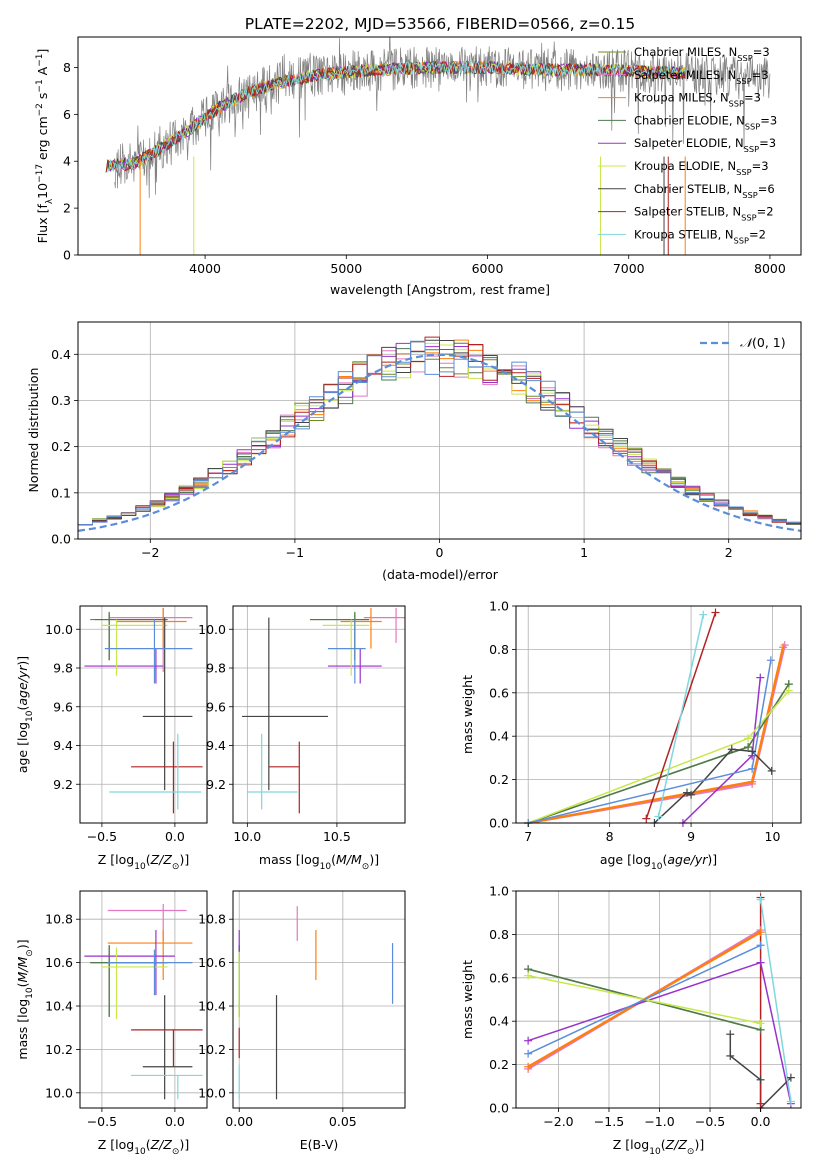  I want to click on y-tick-label: 9.6, so click(63, 706).